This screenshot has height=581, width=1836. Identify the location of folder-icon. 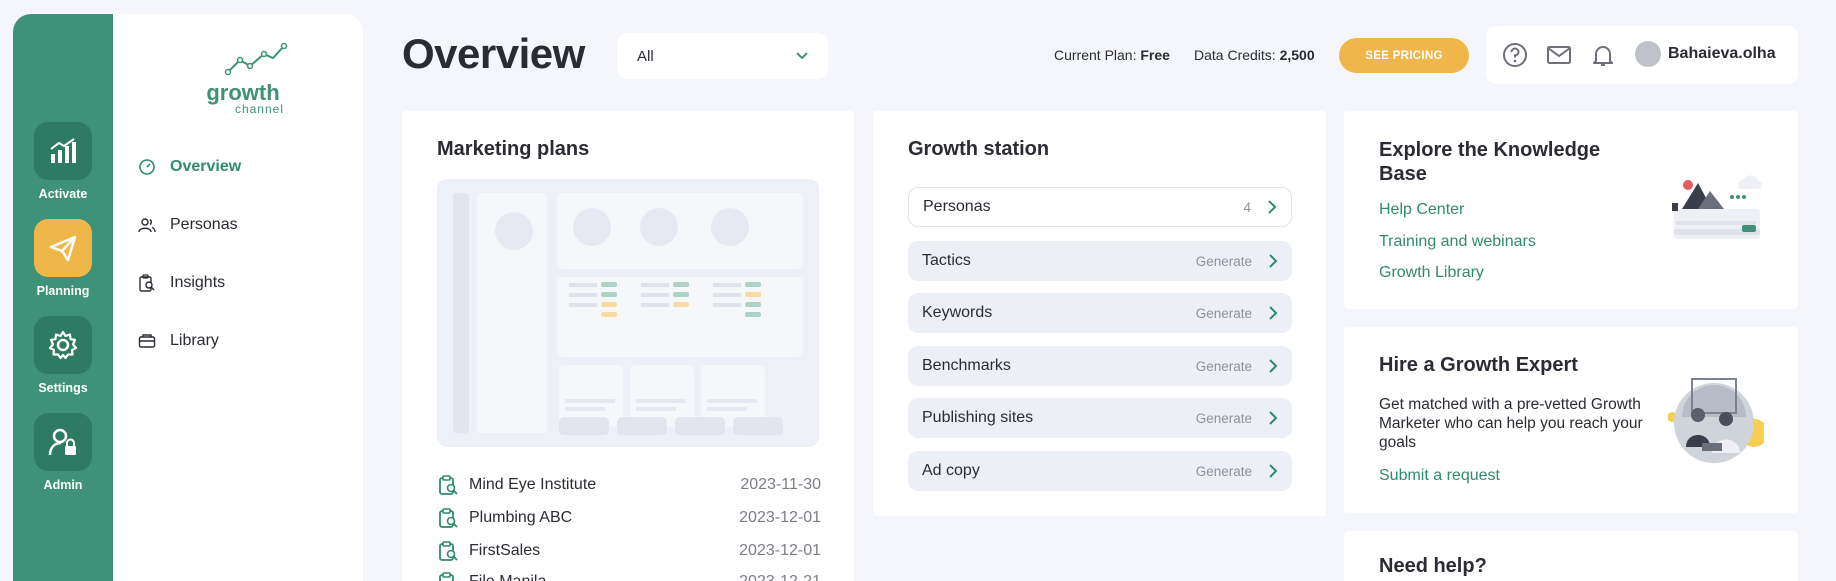
(147, 341).